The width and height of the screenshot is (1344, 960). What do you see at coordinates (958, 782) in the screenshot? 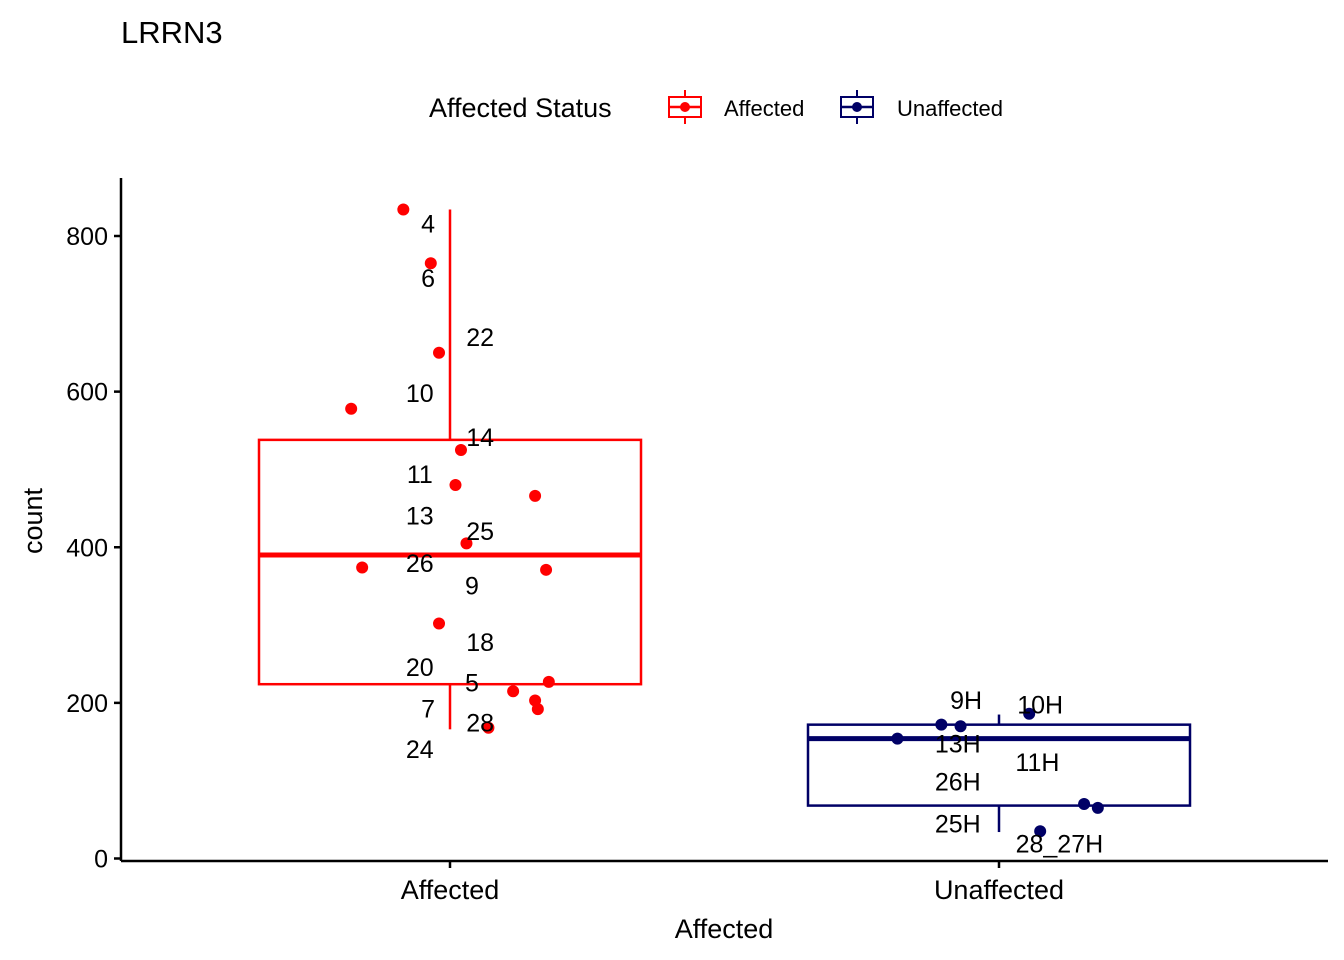
I see `point-label: 26H` at bounding box center [958, 782].